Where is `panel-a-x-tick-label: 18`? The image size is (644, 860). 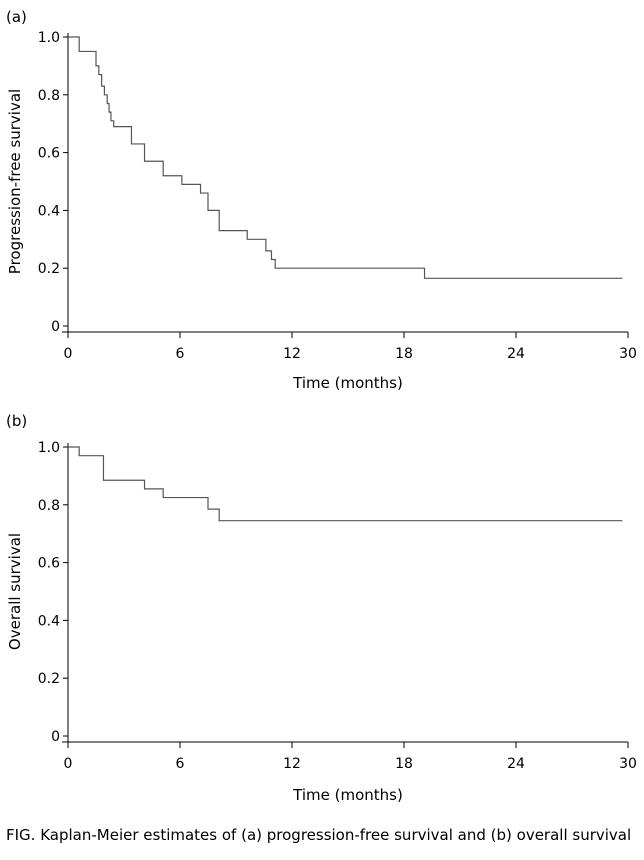
panel-a-x-tick-label: 18 is located at coordinates (404, 354).